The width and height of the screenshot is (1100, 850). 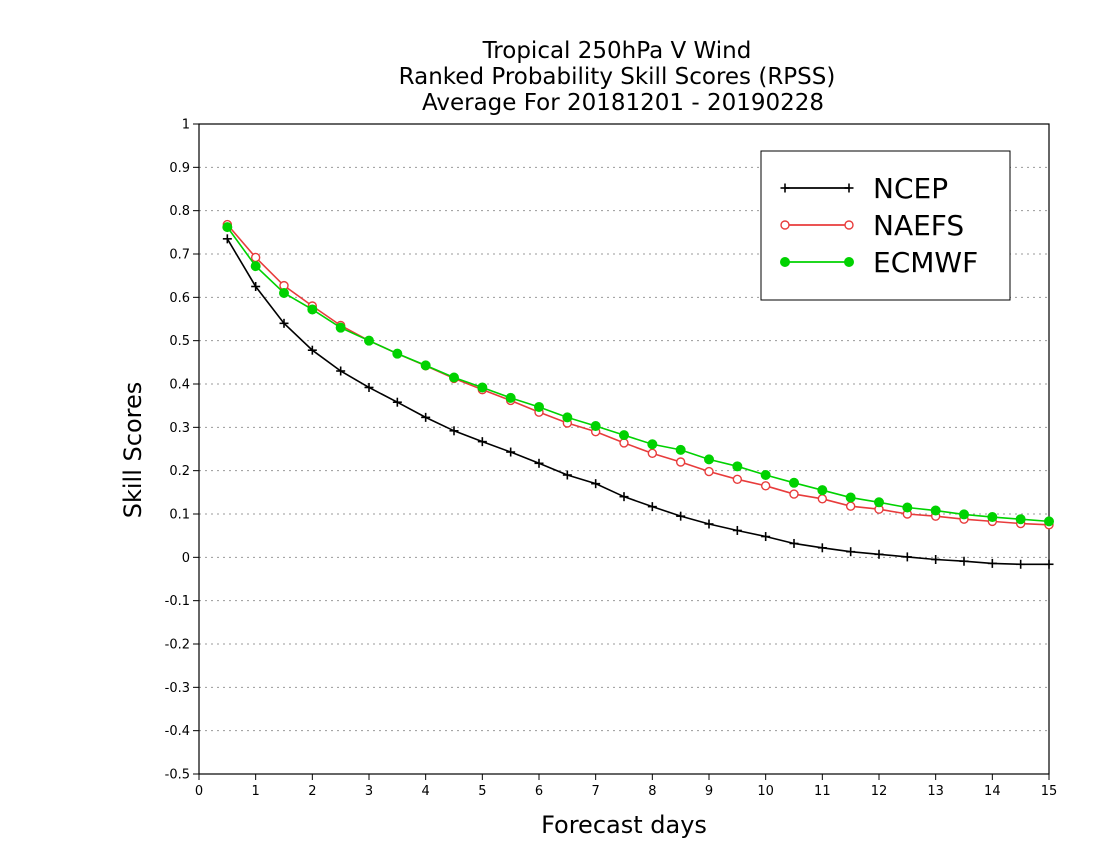 I want to click on legend: NCEP NAEFS ECMWF, so click(x=885, y=225).